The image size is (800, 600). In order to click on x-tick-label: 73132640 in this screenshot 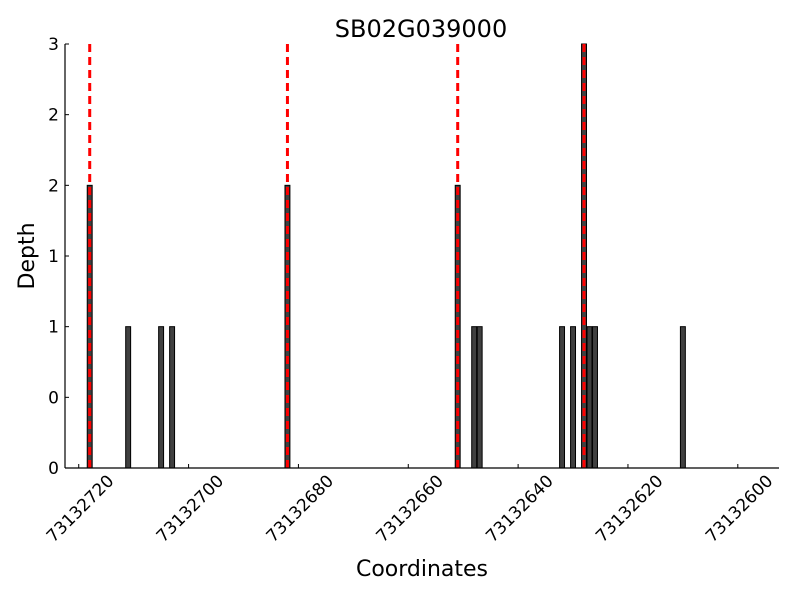, I will do `click(519, 508)`.